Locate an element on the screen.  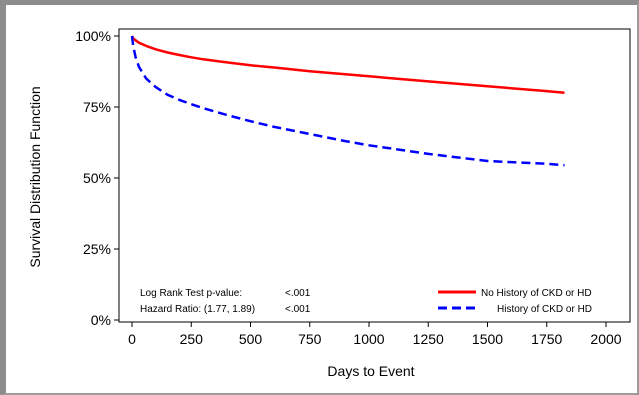
y-axis-title: Survival Distribution Function is located at coordinates (35, 176).